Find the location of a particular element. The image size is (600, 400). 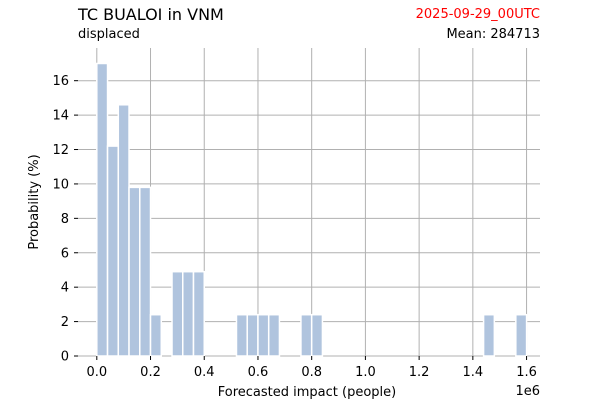

x-tick-label: 1.0 is located at coordinates (365, 372).